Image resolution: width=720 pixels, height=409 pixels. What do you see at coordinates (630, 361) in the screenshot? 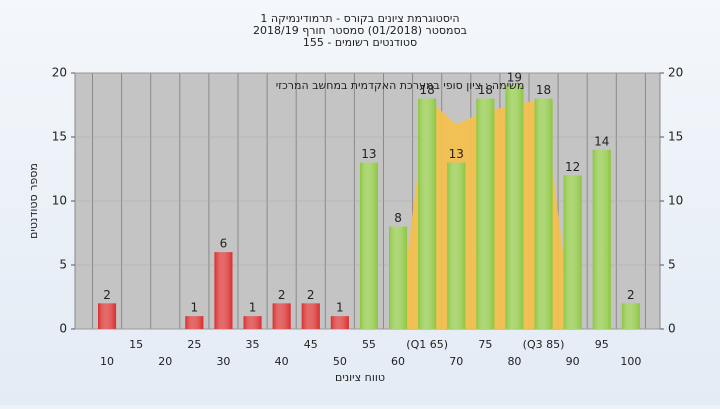
I see `x-tick-label: 100` at bounding box center [630, 361].